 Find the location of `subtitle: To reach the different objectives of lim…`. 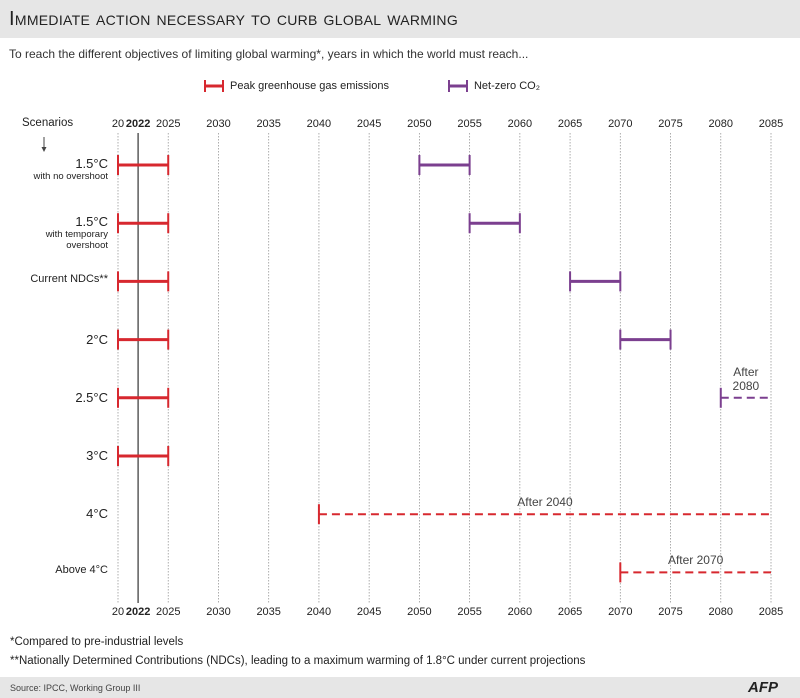

subtitle: To reach the different objectives of lim… is located at coordinates (269, 54).